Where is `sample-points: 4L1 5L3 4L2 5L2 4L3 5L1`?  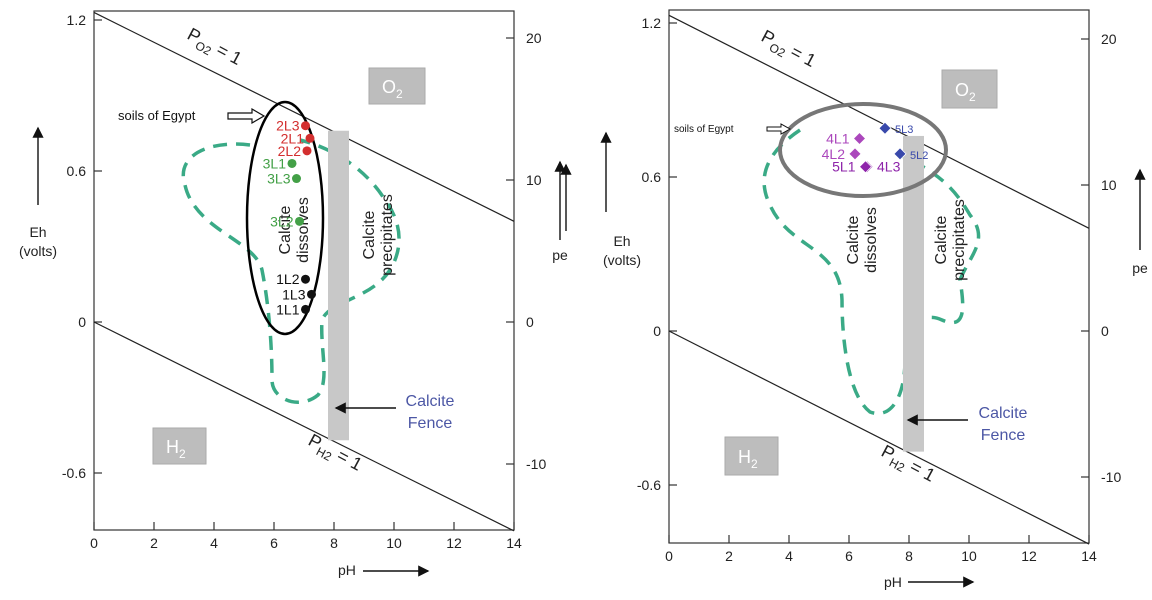
sample-points: 4L1 5L3 4L2 5L2 4L3 5L1 is located at coordinates (875, 148).